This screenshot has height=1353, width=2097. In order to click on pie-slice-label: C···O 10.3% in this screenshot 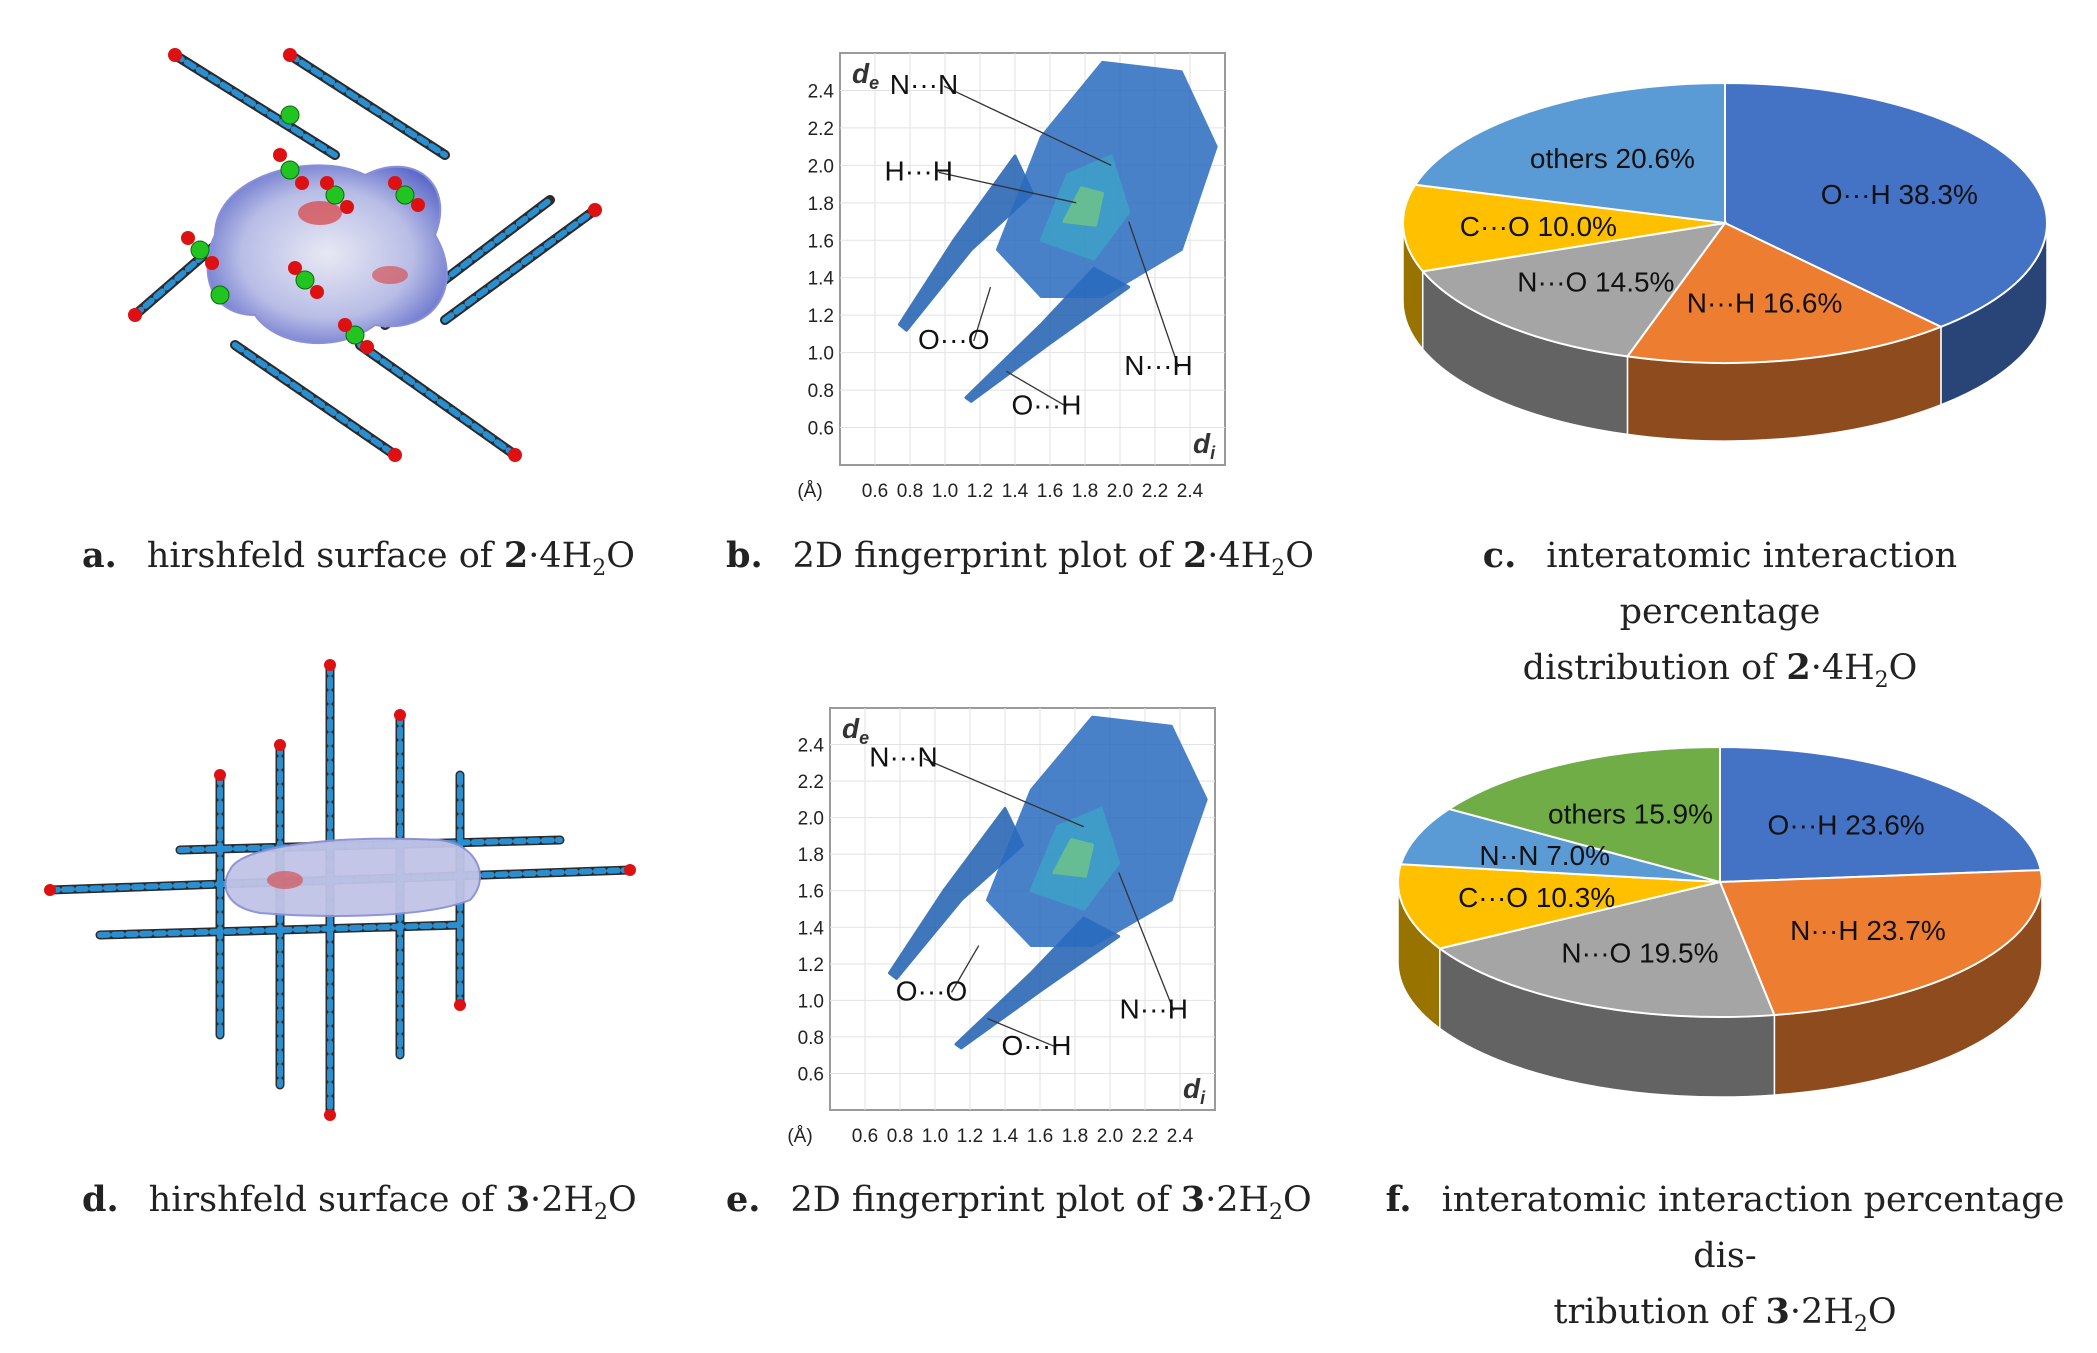, I will do `click(1536, 897)`.